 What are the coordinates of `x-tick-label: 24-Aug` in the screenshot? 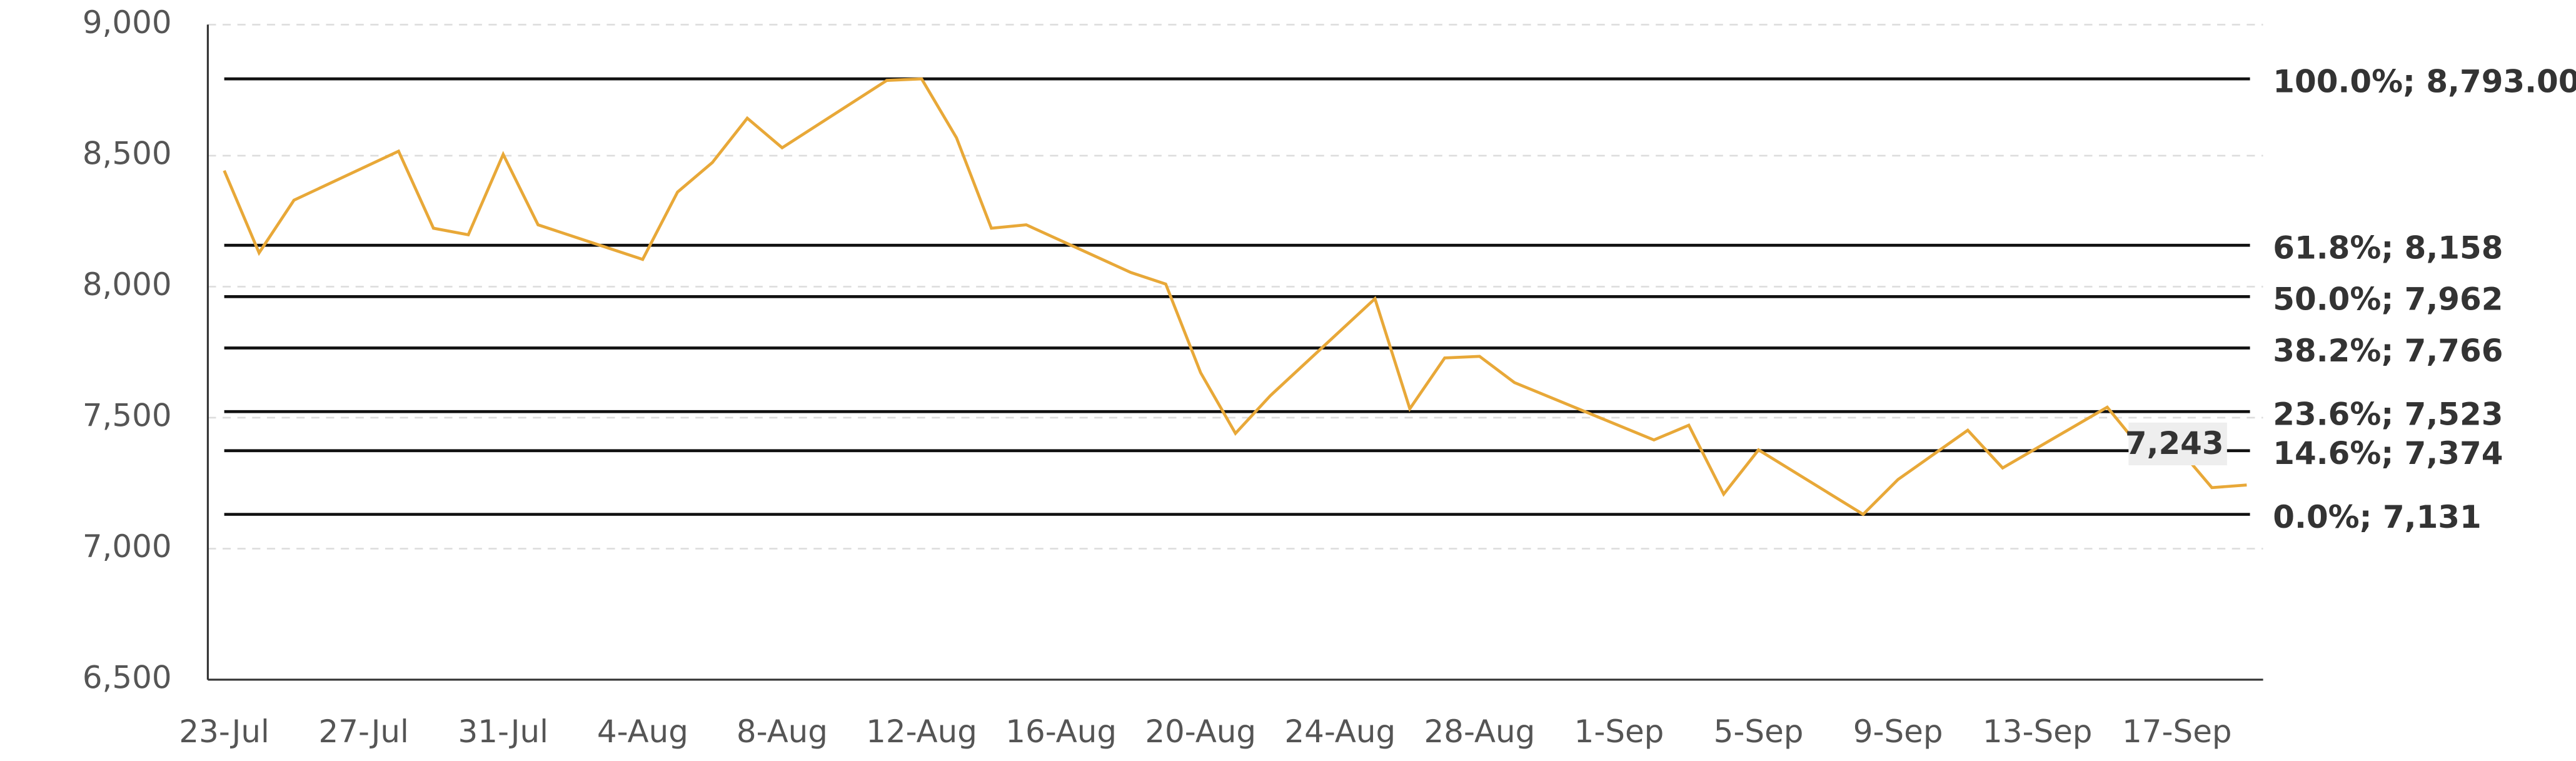 It's located at (1340, 731).